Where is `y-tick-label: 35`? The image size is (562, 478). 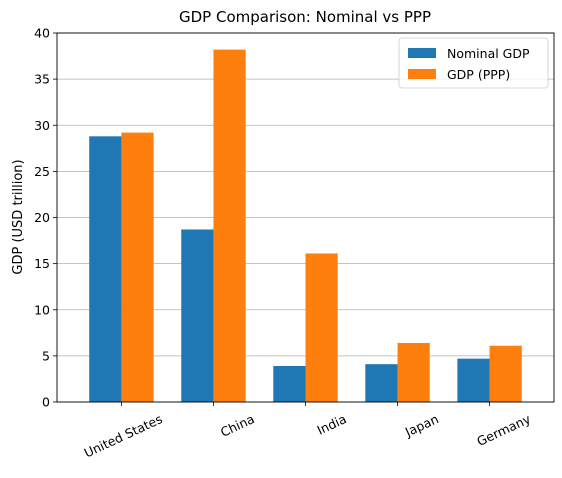
y-tick-label: 35 is located at coordinates (42, 79).